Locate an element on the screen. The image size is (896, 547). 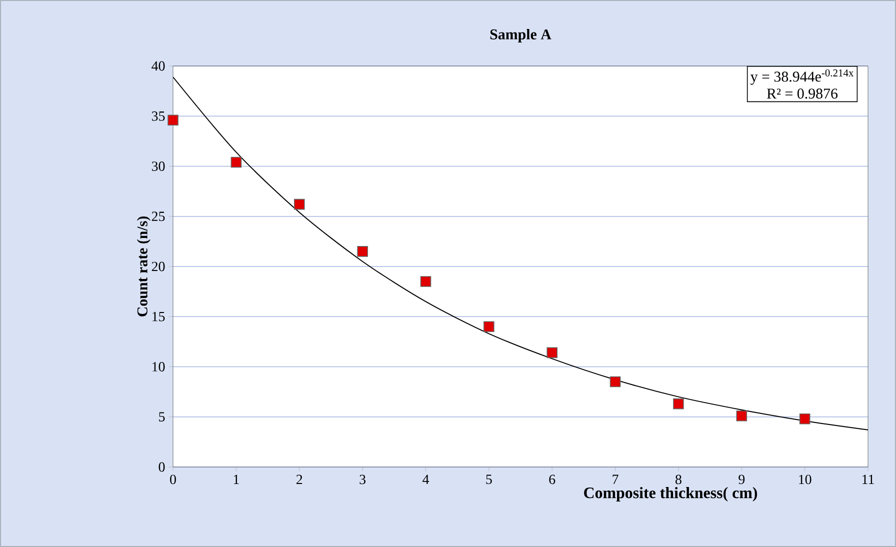
chart-title: Sample A is located at coordinates (521, 35).